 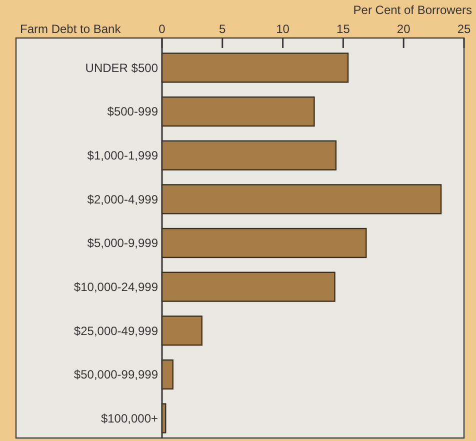 What do you see at coordinates (129, 418) in the screenshot?
I see `y-tick-label: $100,000+` at bounding box center [129, 418].